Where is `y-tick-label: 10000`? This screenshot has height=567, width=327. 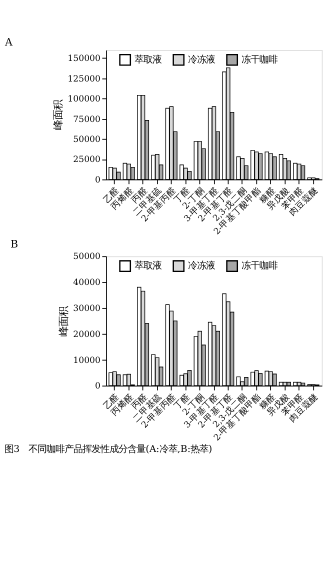 y-tick-label: 10000 is located at coordinates (87, 361).